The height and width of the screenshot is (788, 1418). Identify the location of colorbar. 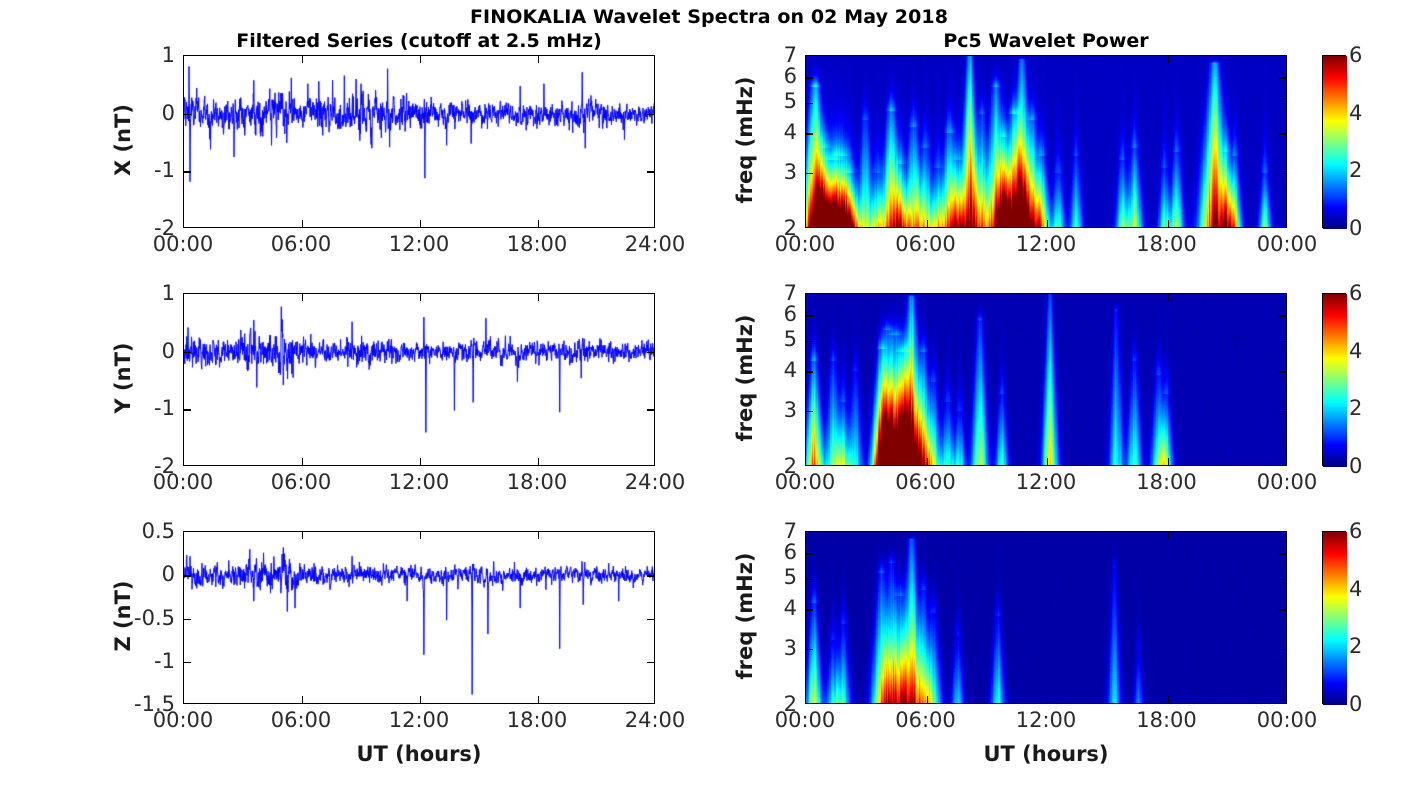
(1334, 618).